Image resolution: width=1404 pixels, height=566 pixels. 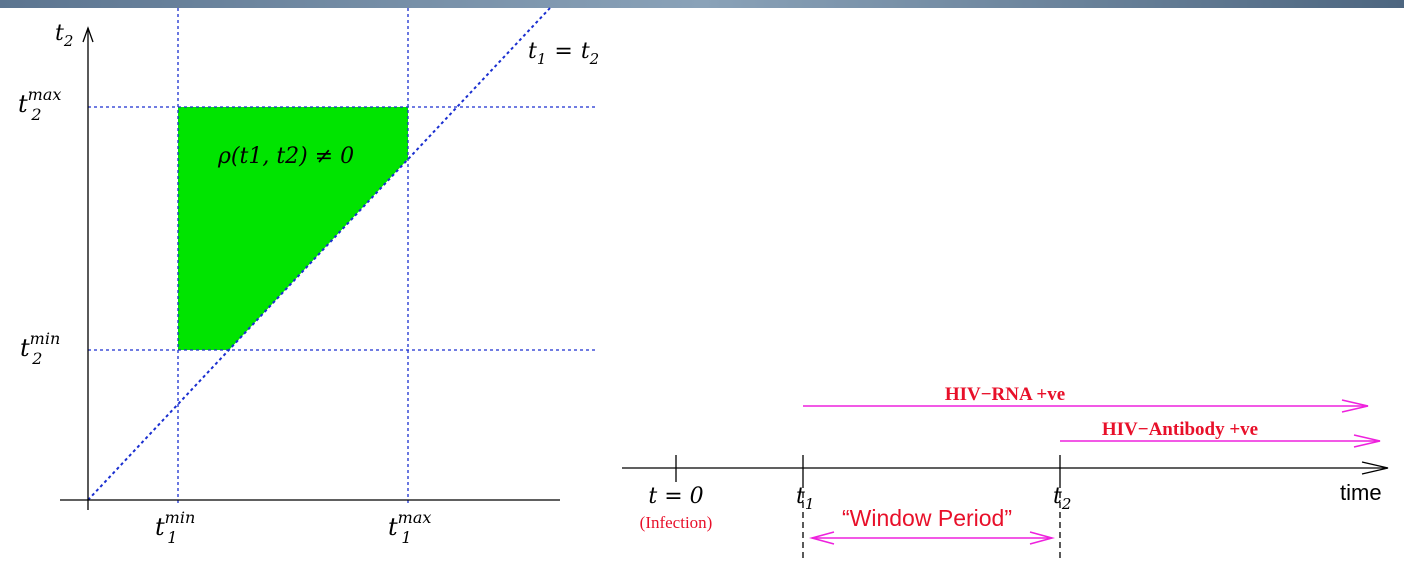 I want to click on rna-label: HIV−RNA +ve, so click(x=1005, y=394).